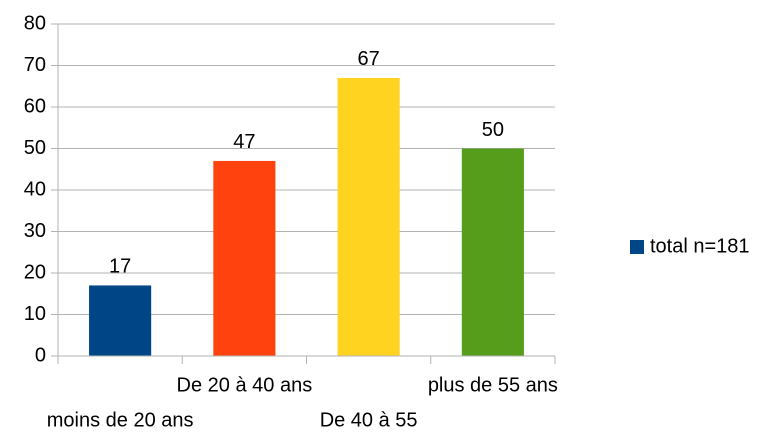 The image size is (781, 434). What do you see at coordinates (35, 231) in the screenshot?
I see `y-tick-label: 30` at bounding box center [35, 231].